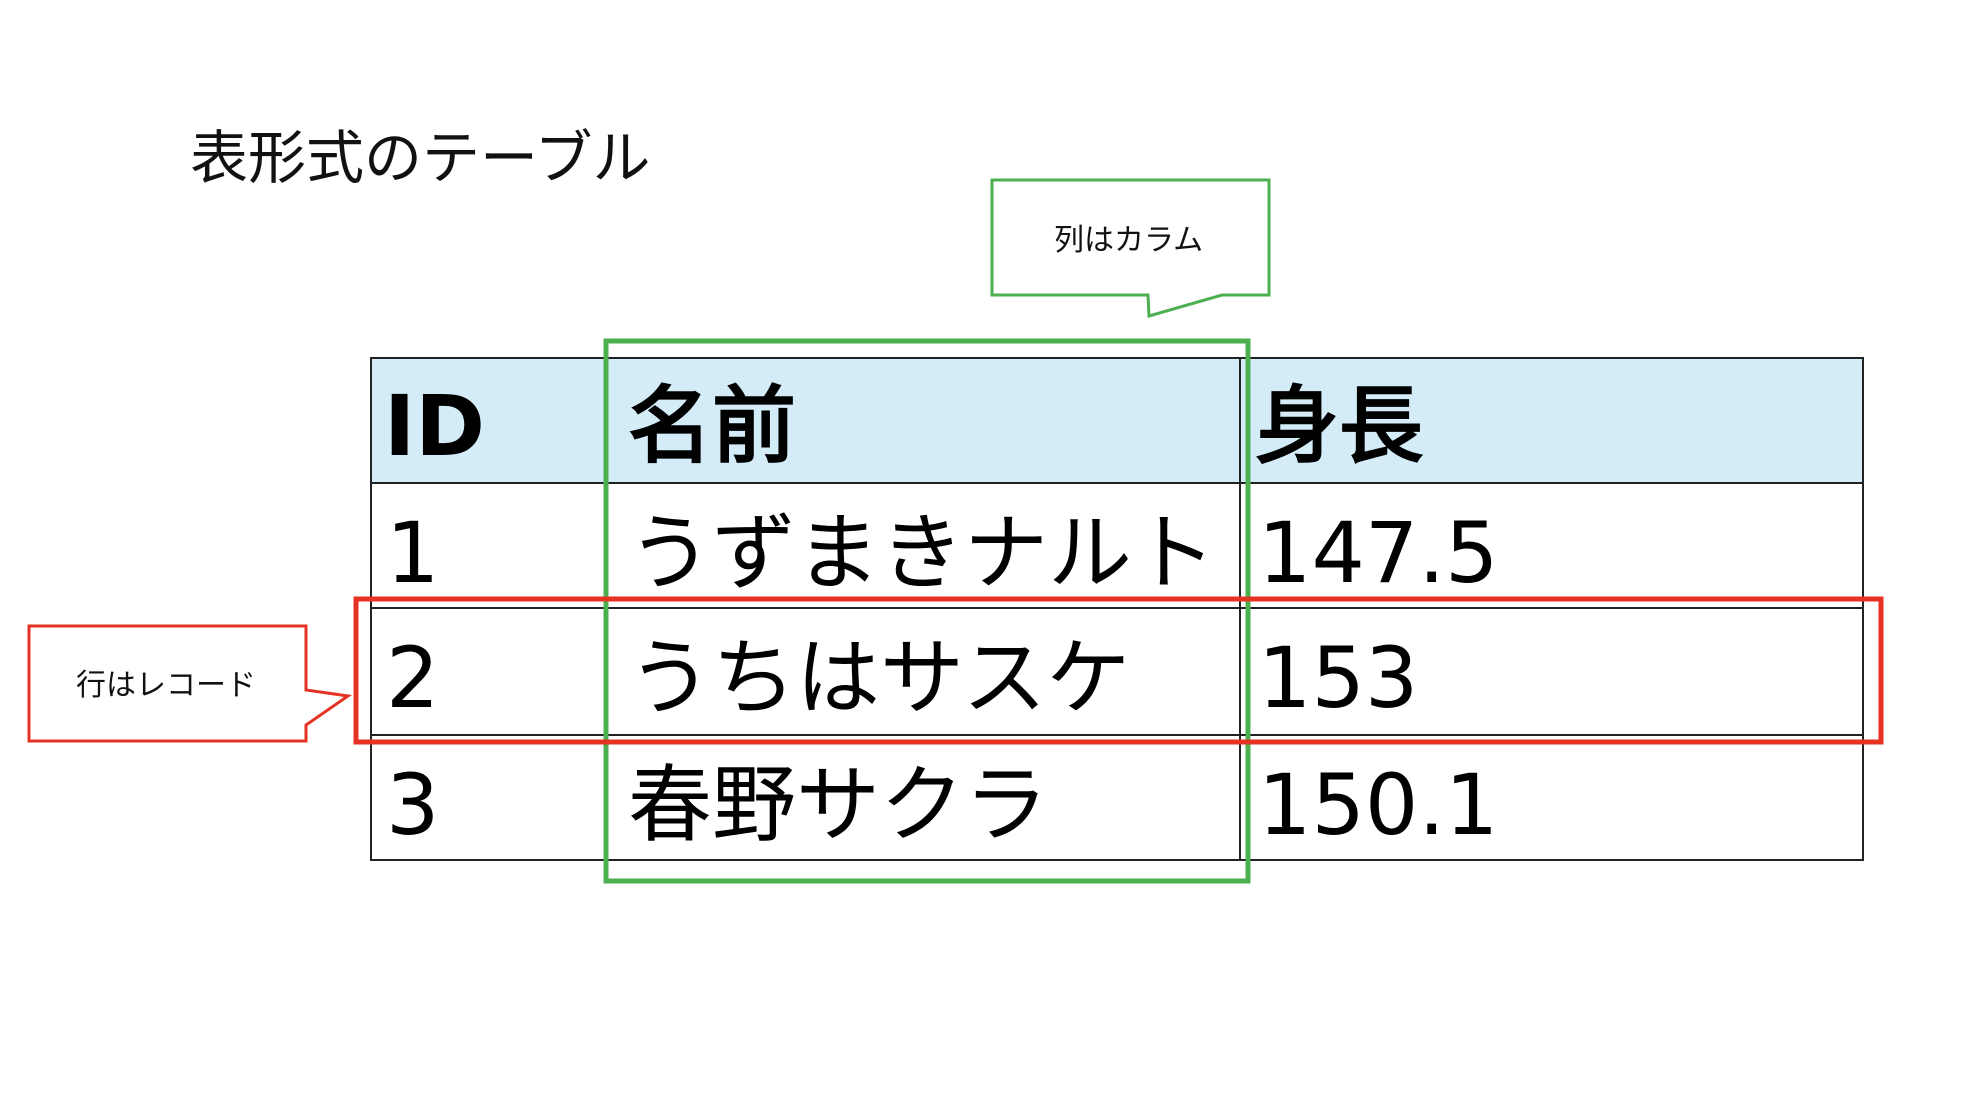 The image size is (1974, 1104). Describe the element at coordinates (420, 158) in the screenshot. I see `page-title: 表形式のテーブル` at that location.